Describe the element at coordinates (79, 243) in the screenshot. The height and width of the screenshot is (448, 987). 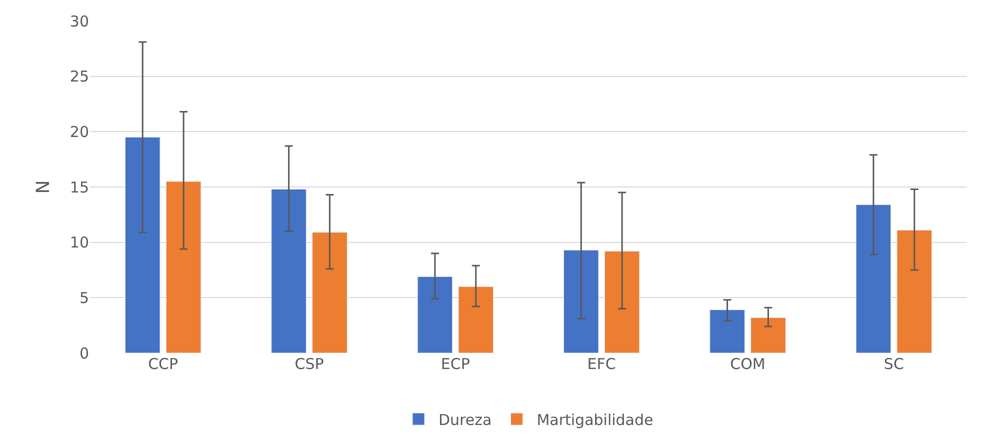
I see `y-tick-label: 10` at that location.